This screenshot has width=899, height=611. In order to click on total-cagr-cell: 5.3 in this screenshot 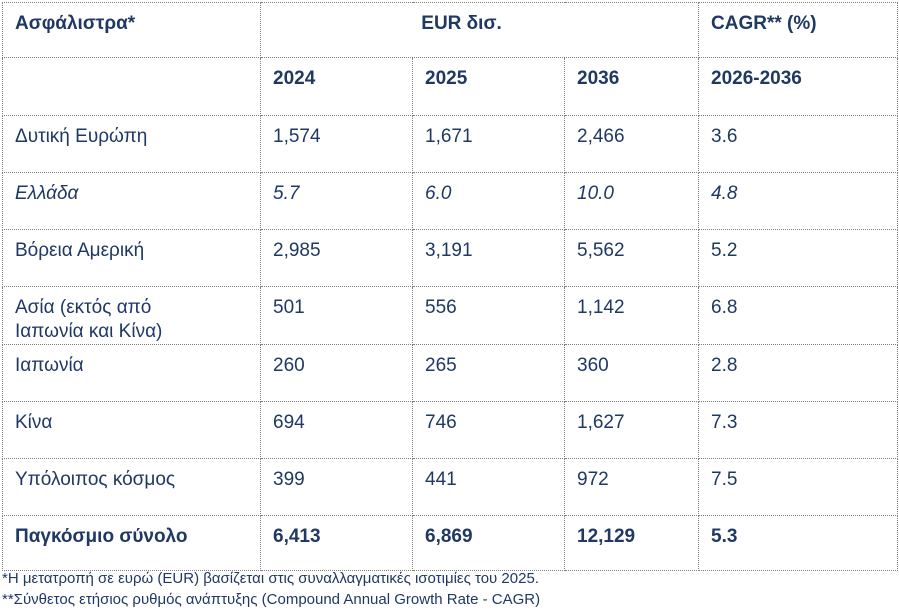, I will do `click(798, 543)`.